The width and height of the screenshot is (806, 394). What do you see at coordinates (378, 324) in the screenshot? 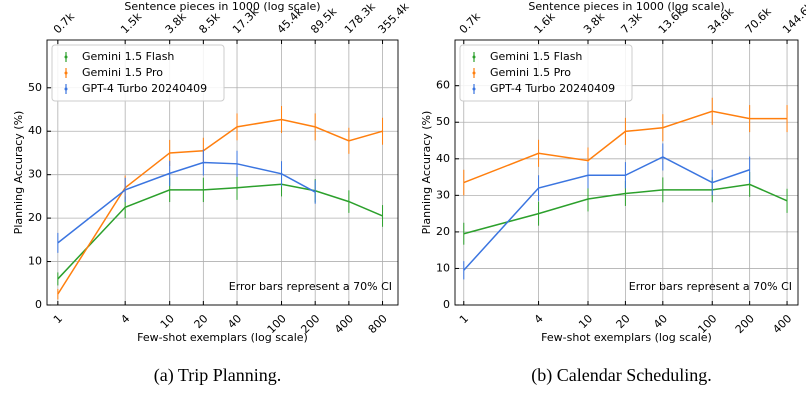
I see `x-tick-label: 800` at bounding box center [378, 324].